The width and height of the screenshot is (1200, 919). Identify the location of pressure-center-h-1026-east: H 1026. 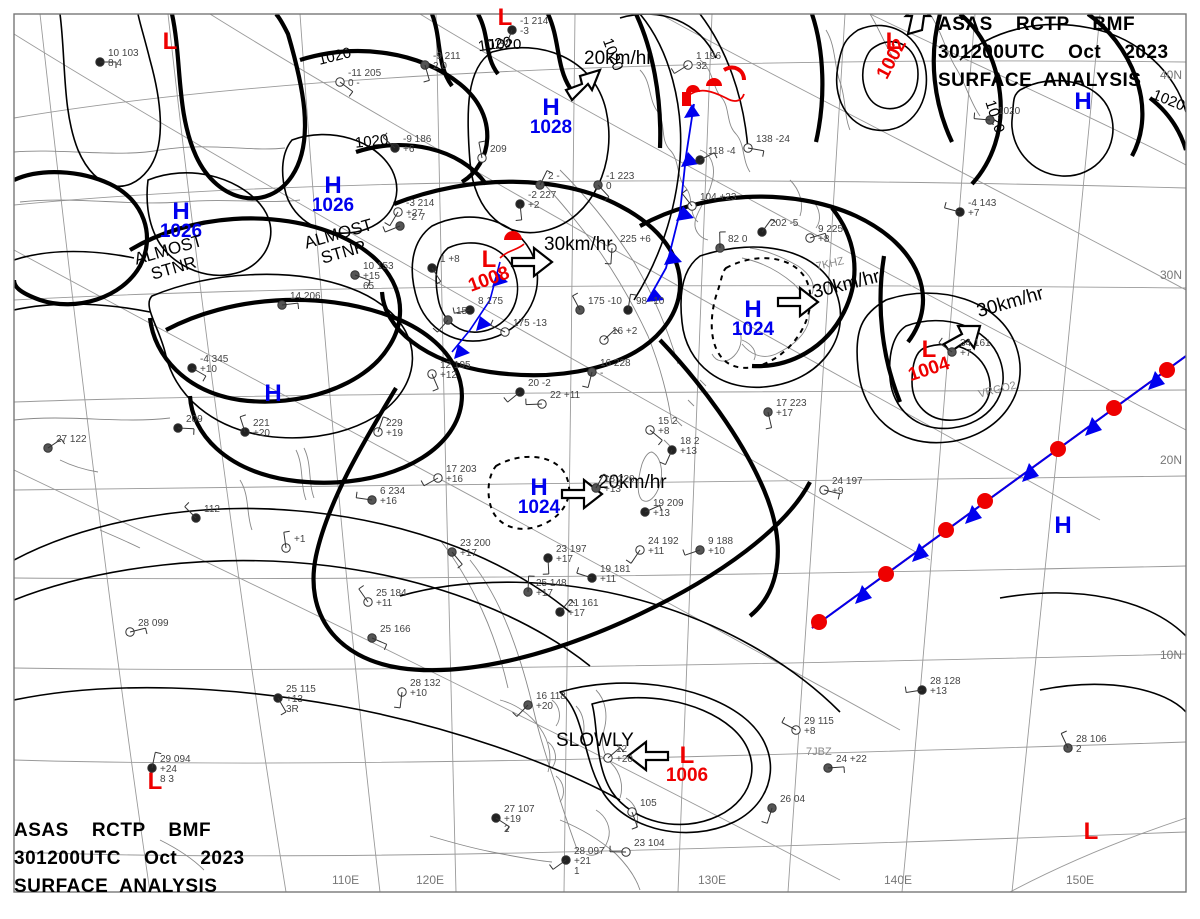
(333, 195).